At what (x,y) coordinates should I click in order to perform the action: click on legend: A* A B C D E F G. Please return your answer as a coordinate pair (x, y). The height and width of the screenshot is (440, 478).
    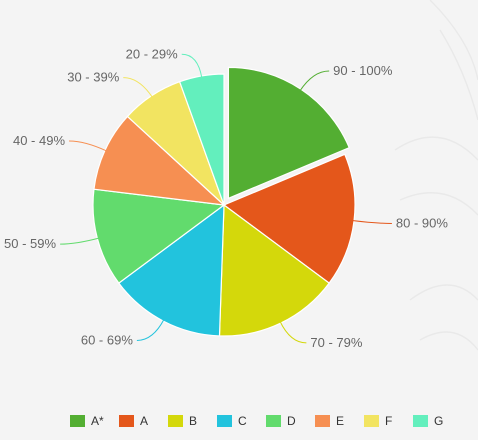
    Looking at the image, I should click on (256, 421).